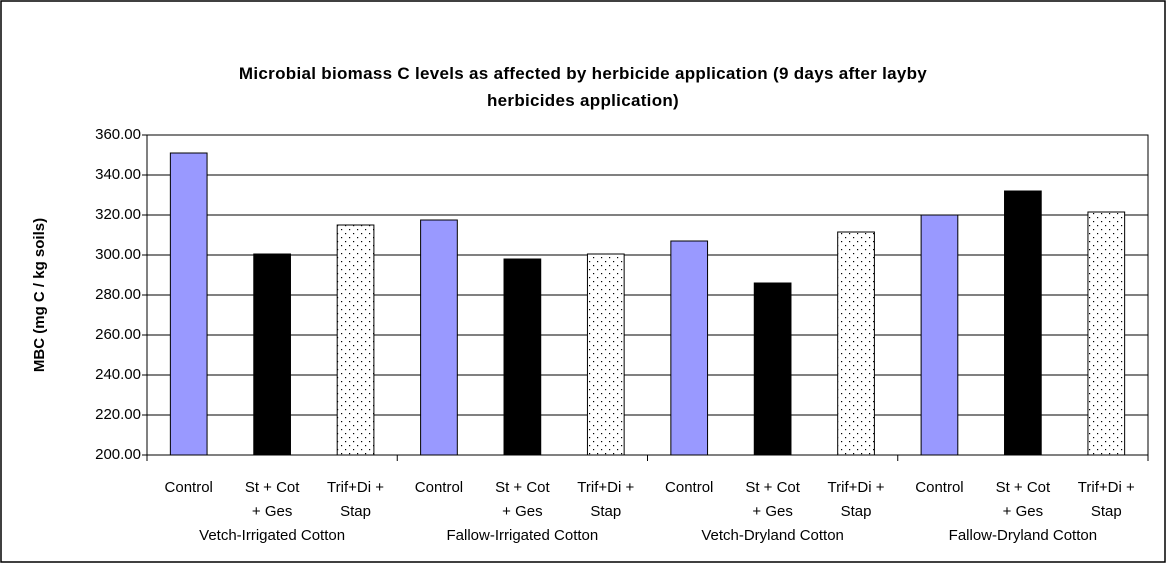 The image size is (1166, 563). What do you see at coordinates (118, 214) in the screenshot?
I see `y-tick-label: 320.00` at bounding box center [118, 214].